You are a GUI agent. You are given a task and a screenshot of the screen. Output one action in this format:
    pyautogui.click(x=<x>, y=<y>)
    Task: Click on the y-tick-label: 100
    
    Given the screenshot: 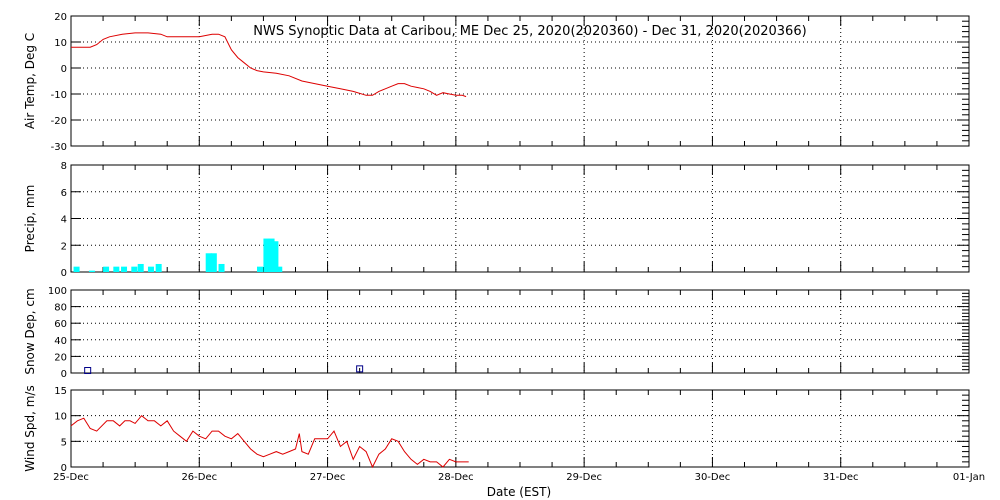 What is the action you would take?
    pyautogui.click(x=57, y=291)
    